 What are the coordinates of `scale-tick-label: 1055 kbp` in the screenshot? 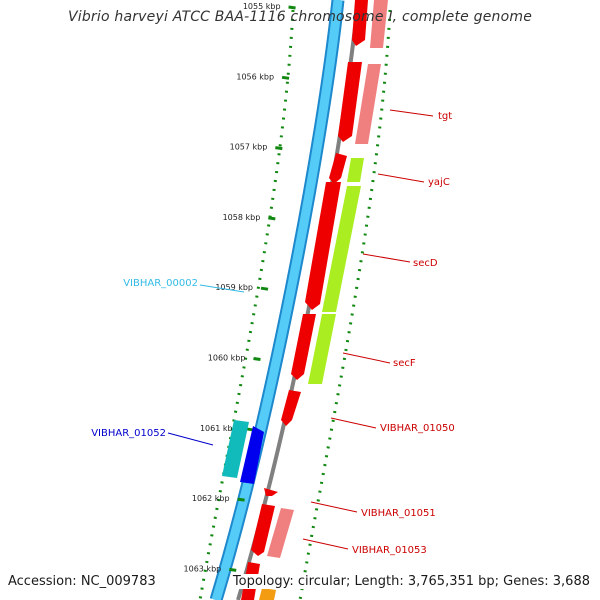 It's located at (262, 6).